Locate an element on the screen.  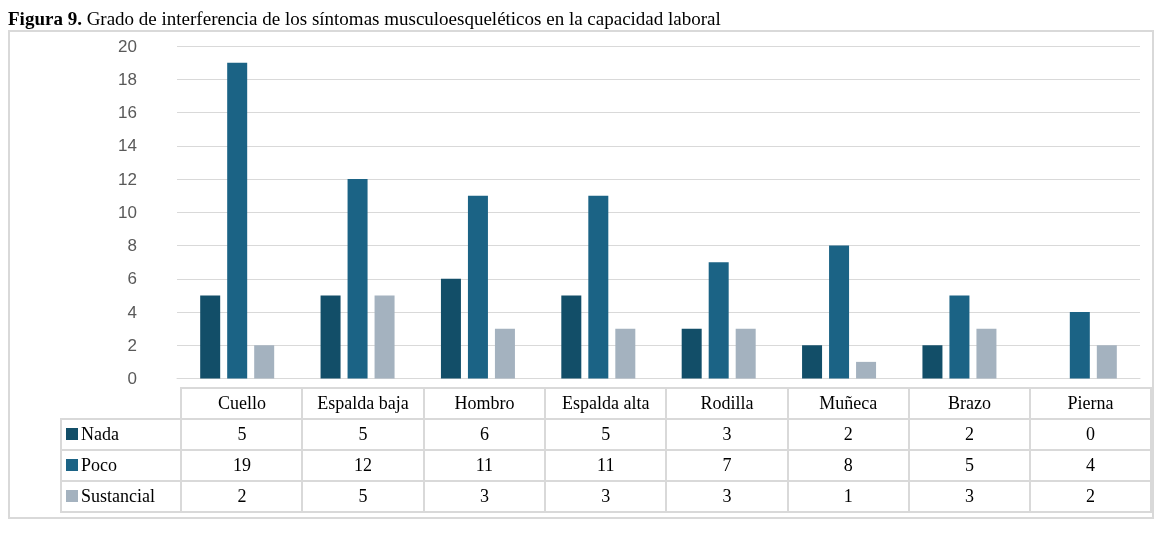
y-tick-label: 6 is located at coordinates (132, 279).